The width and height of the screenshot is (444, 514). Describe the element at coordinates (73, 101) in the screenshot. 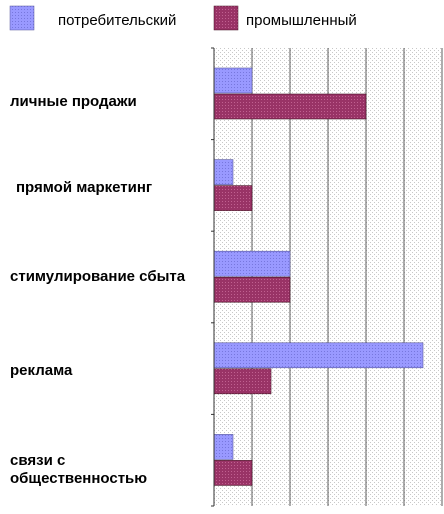

I see `category-label-0: личные продажи` at that location.